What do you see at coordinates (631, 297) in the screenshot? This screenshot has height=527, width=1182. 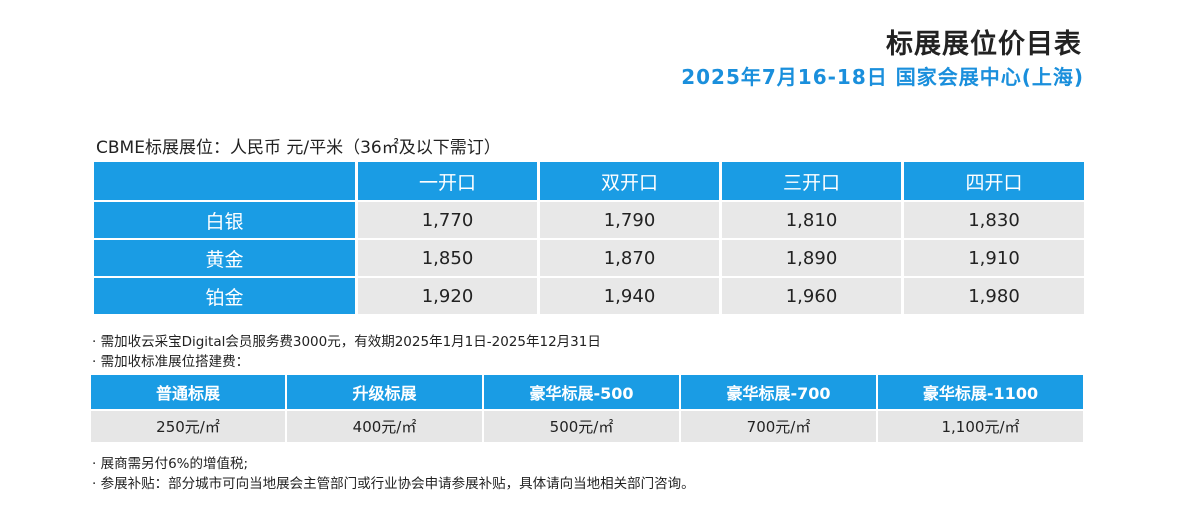 I see `price-cell: 1,940` at bounding box center [631, 297].